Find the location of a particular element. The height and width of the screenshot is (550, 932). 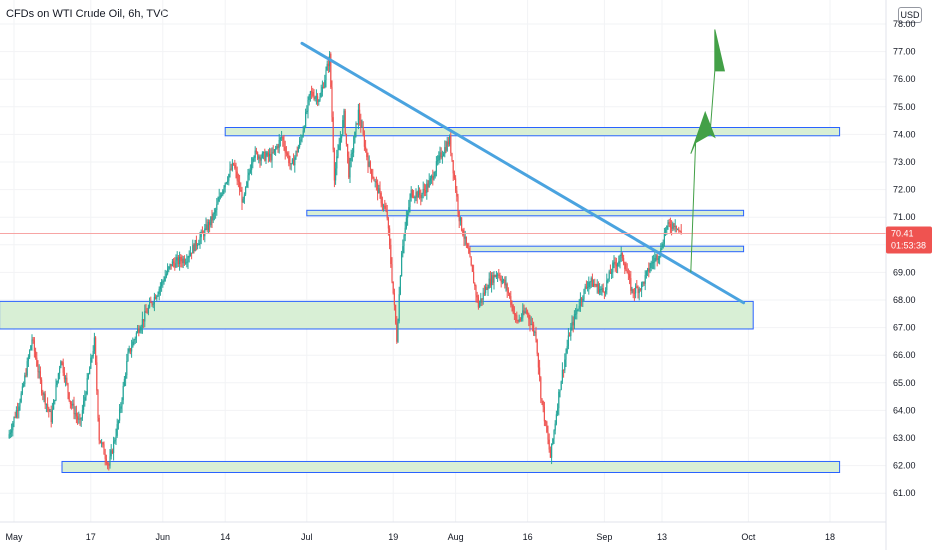

bullish-arrow is located at coordinates (708, 151).